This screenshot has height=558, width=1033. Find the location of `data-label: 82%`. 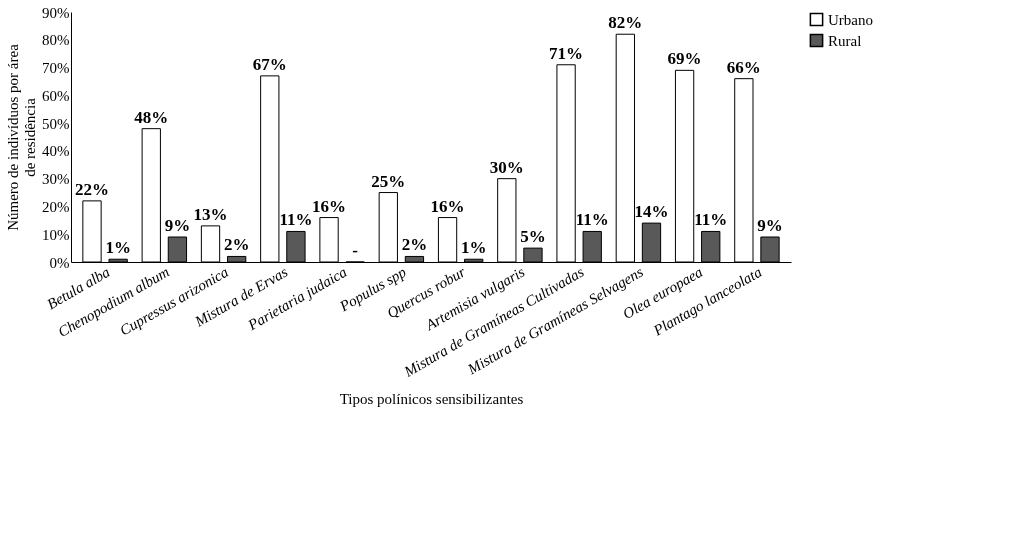

data-label: 82% is located at coordinates (625, 23).